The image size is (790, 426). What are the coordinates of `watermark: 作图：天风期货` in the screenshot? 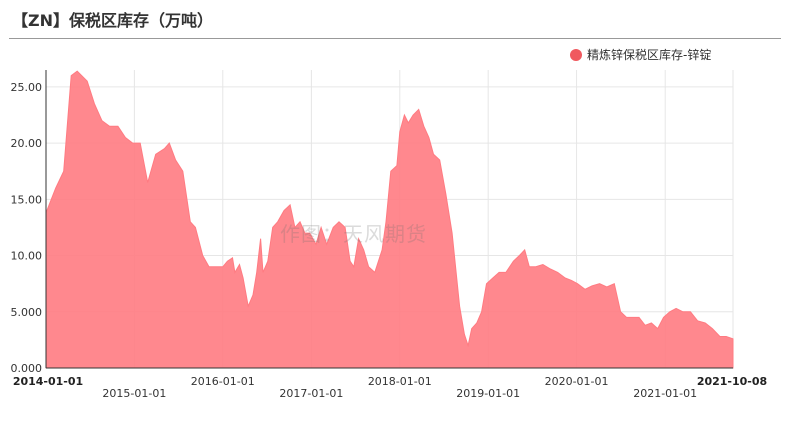 It's located at (353, 234).